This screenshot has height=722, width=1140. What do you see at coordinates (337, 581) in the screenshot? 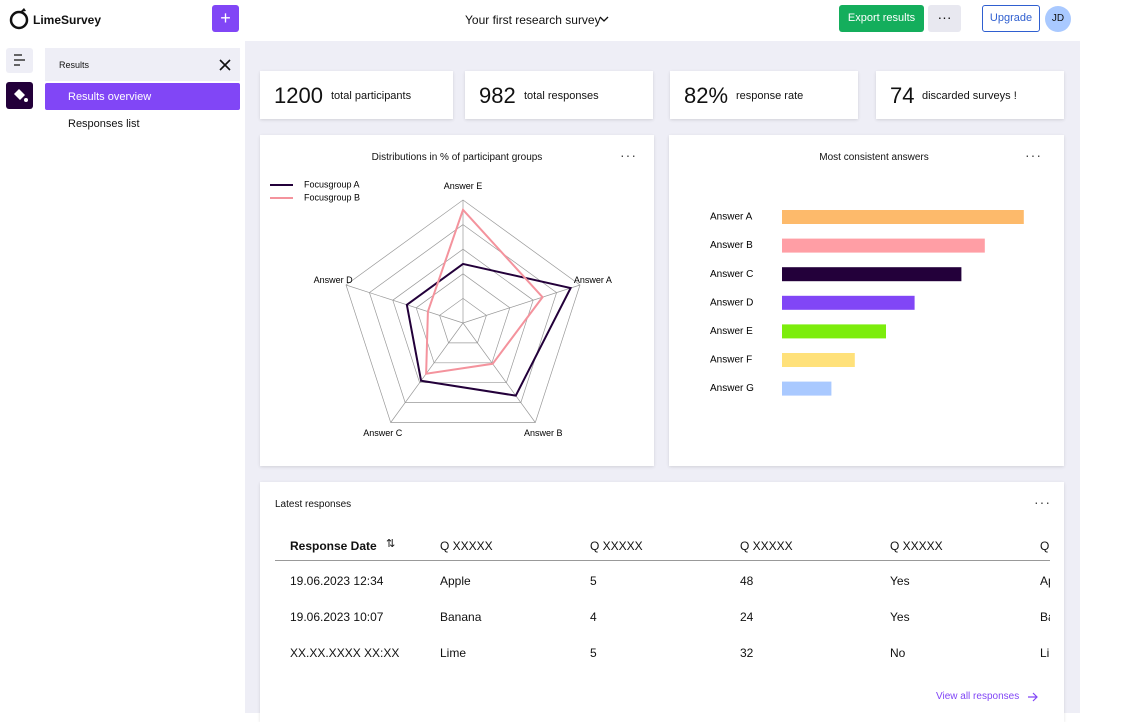
I see `table-cell: 19.06.2023 12:34` at bounding box center [337, 581].